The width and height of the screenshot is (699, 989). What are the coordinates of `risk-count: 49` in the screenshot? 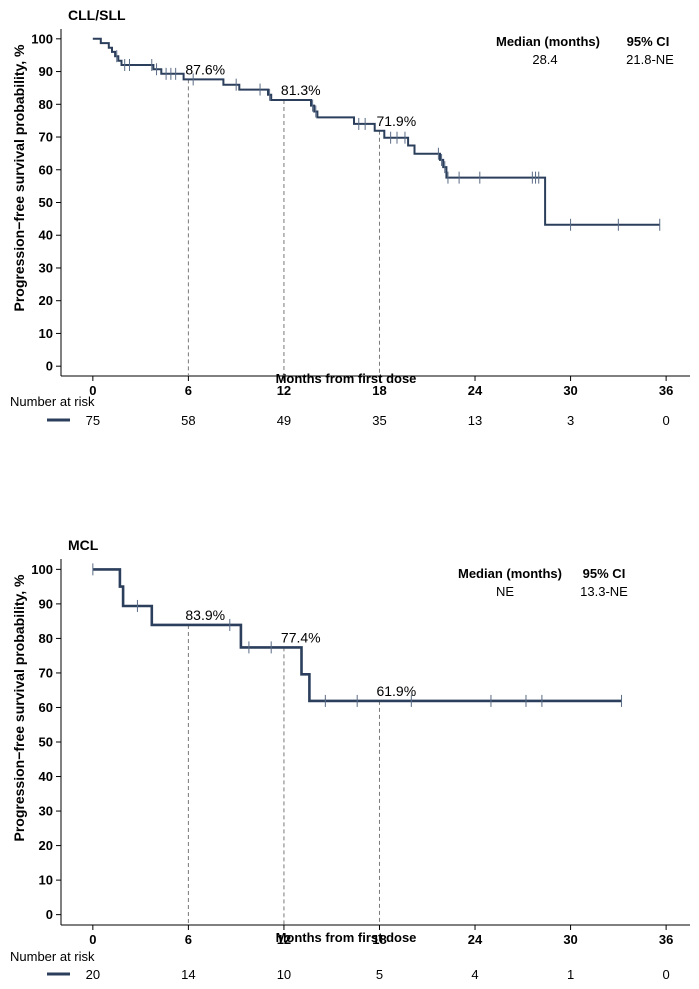 It's located at (284, 420).